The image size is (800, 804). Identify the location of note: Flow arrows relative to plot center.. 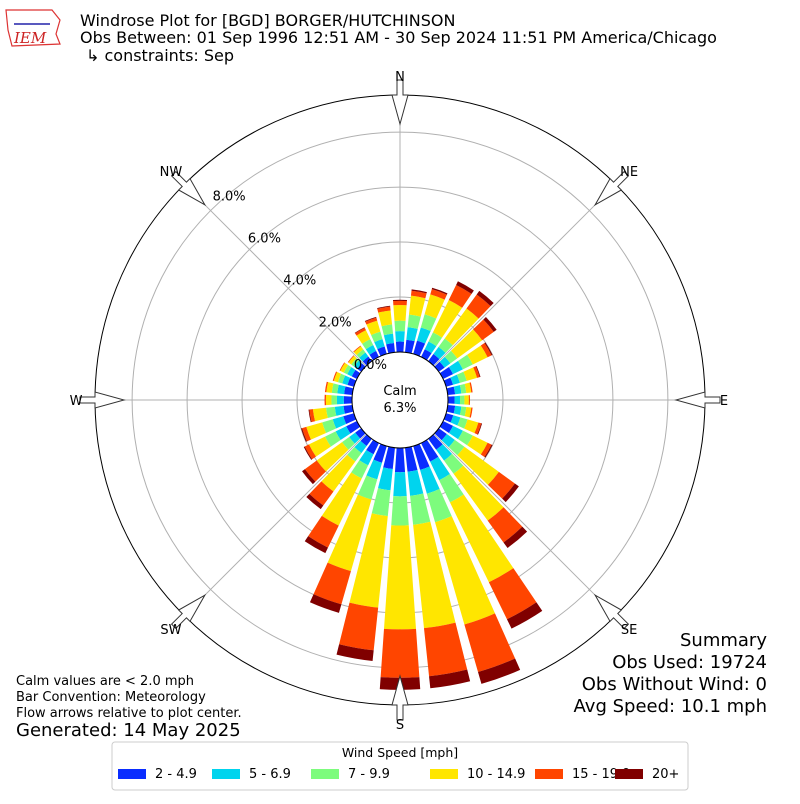
(129, 713).